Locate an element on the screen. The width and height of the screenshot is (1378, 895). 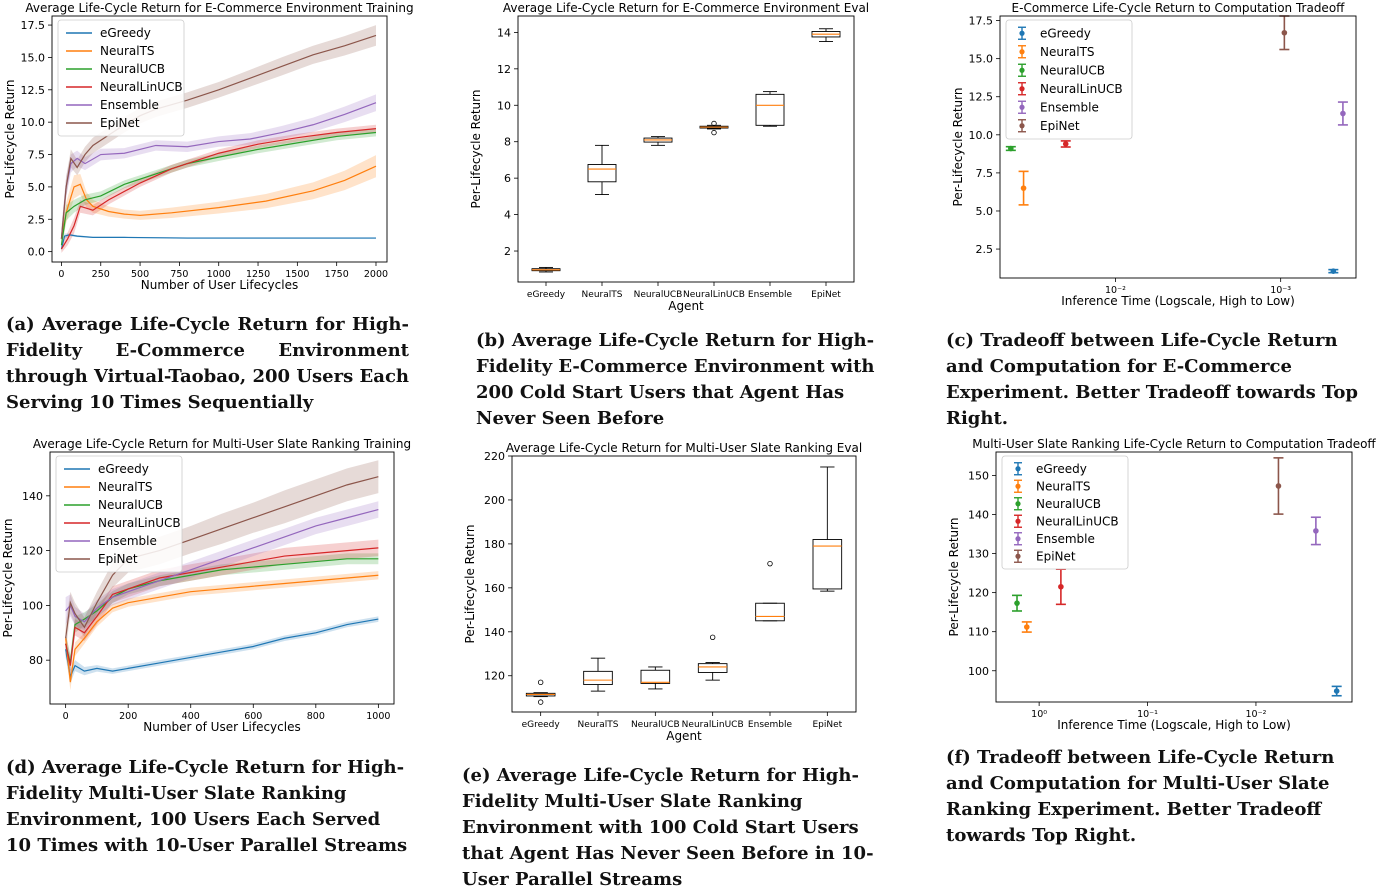
point-Ensemble is located at coordinates (1342, 113).